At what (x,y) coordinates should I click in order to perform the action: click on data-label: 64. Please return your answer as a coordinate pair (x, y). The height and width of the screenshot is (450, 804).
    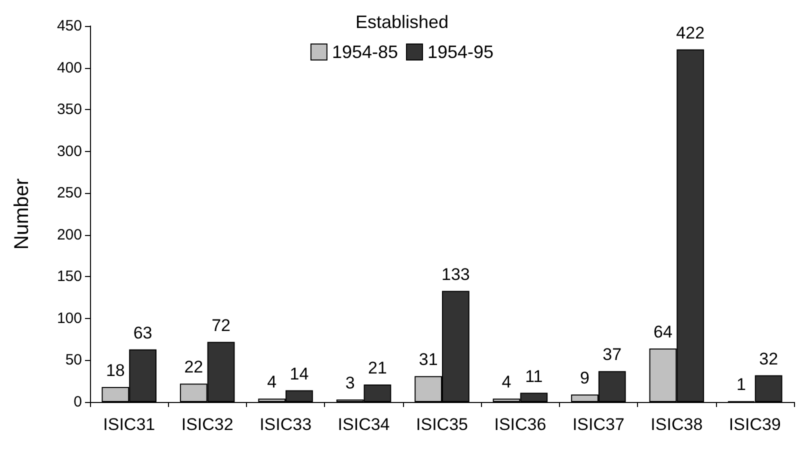
    Looking at the image, I should click on (663, 332).